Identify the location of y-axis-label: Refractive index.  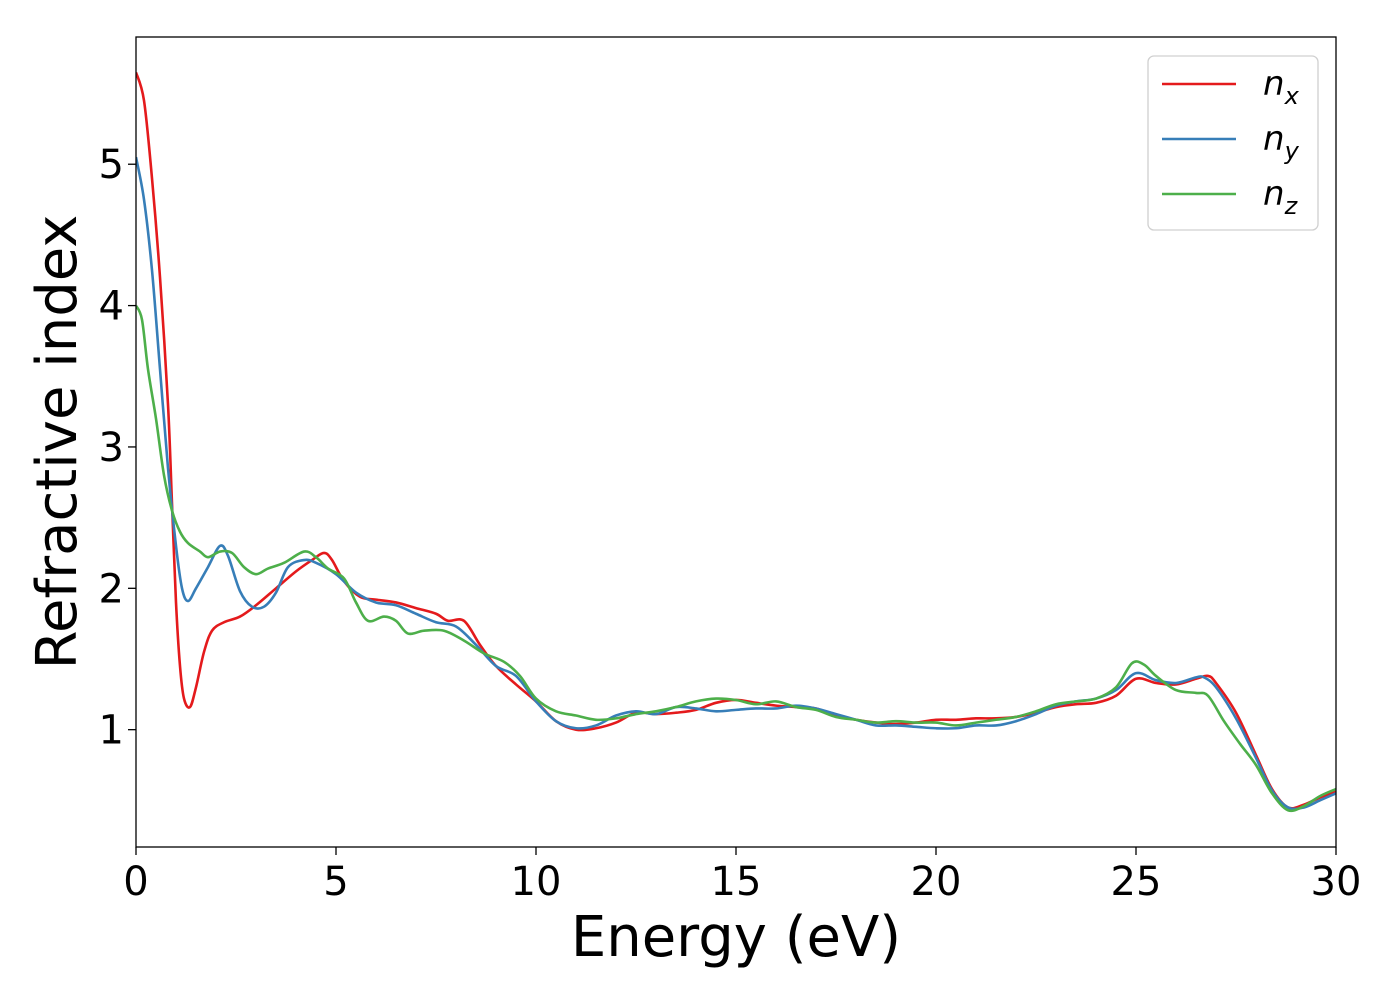
(57, 442).